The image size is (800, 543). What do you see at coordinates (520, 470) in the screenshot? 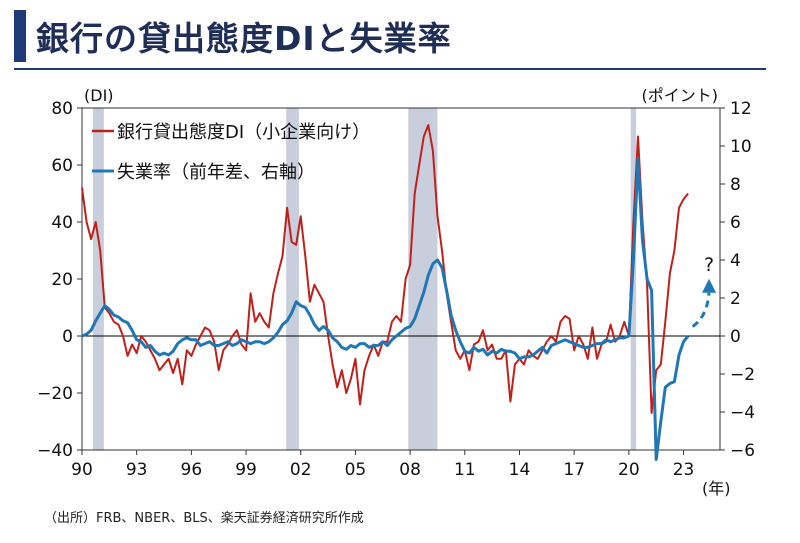
I see `x-tick-label: 14` at bounding box center [520, 470].